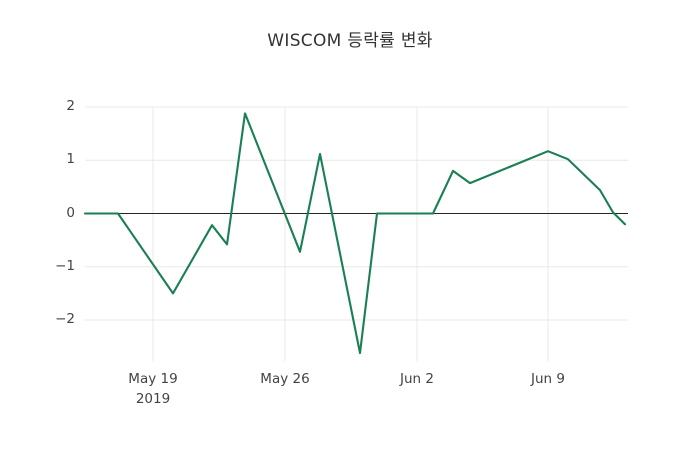 The height and width of the screenshot is (450, 700). Describe the element at coordinates (548, 379) in the screenshot. I see `x-tick-label: Jun 9` at that location.